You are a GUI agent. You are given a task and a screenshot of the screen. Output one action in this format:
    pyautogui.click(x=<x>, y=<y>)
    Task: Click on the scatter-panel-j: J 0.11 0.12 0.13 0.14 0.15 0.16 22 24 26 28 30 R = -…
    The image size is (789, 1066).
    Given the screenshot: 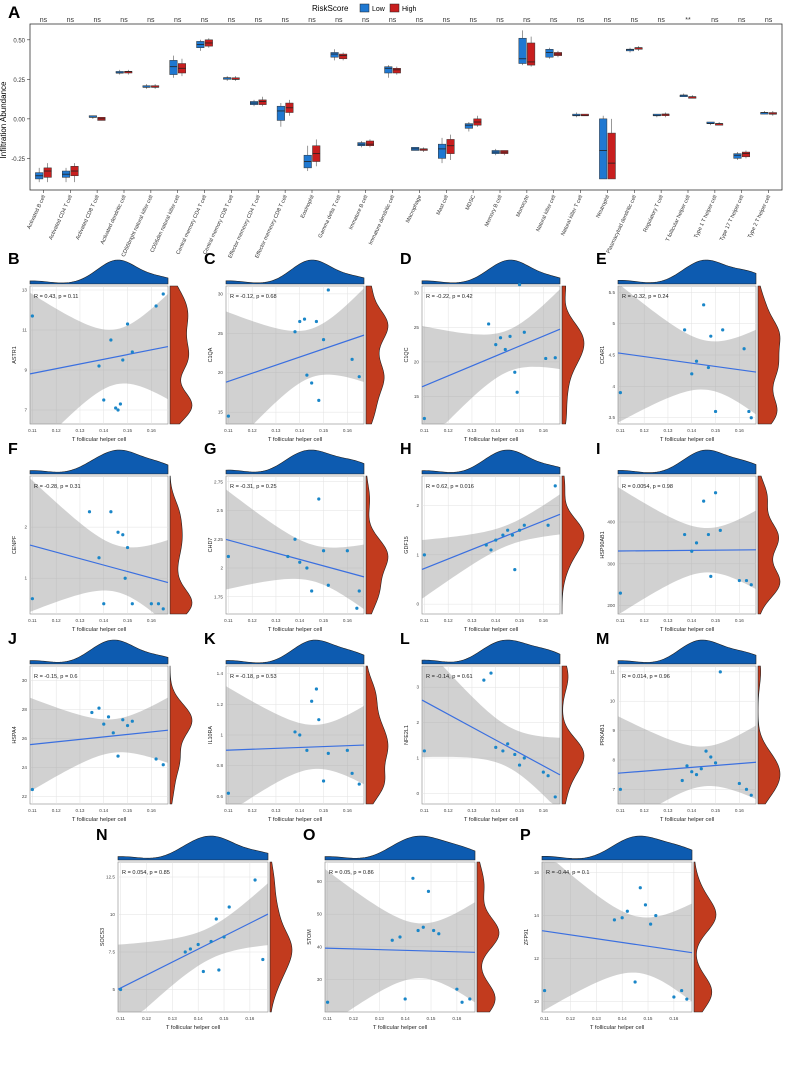 What is the action you would take?
    pyautogui.click(x=100, y=727)
    